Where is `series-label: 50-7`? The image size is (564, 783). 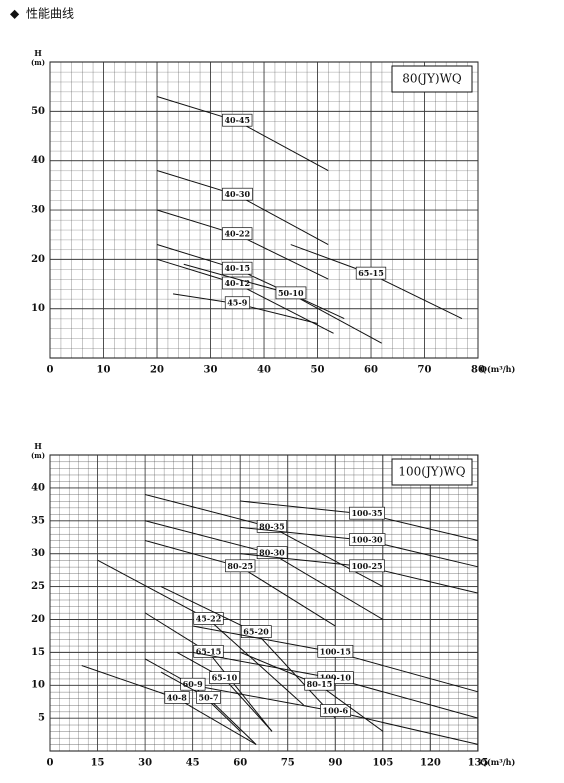
series-label: 50-7 is located at coordinates (209, 697).